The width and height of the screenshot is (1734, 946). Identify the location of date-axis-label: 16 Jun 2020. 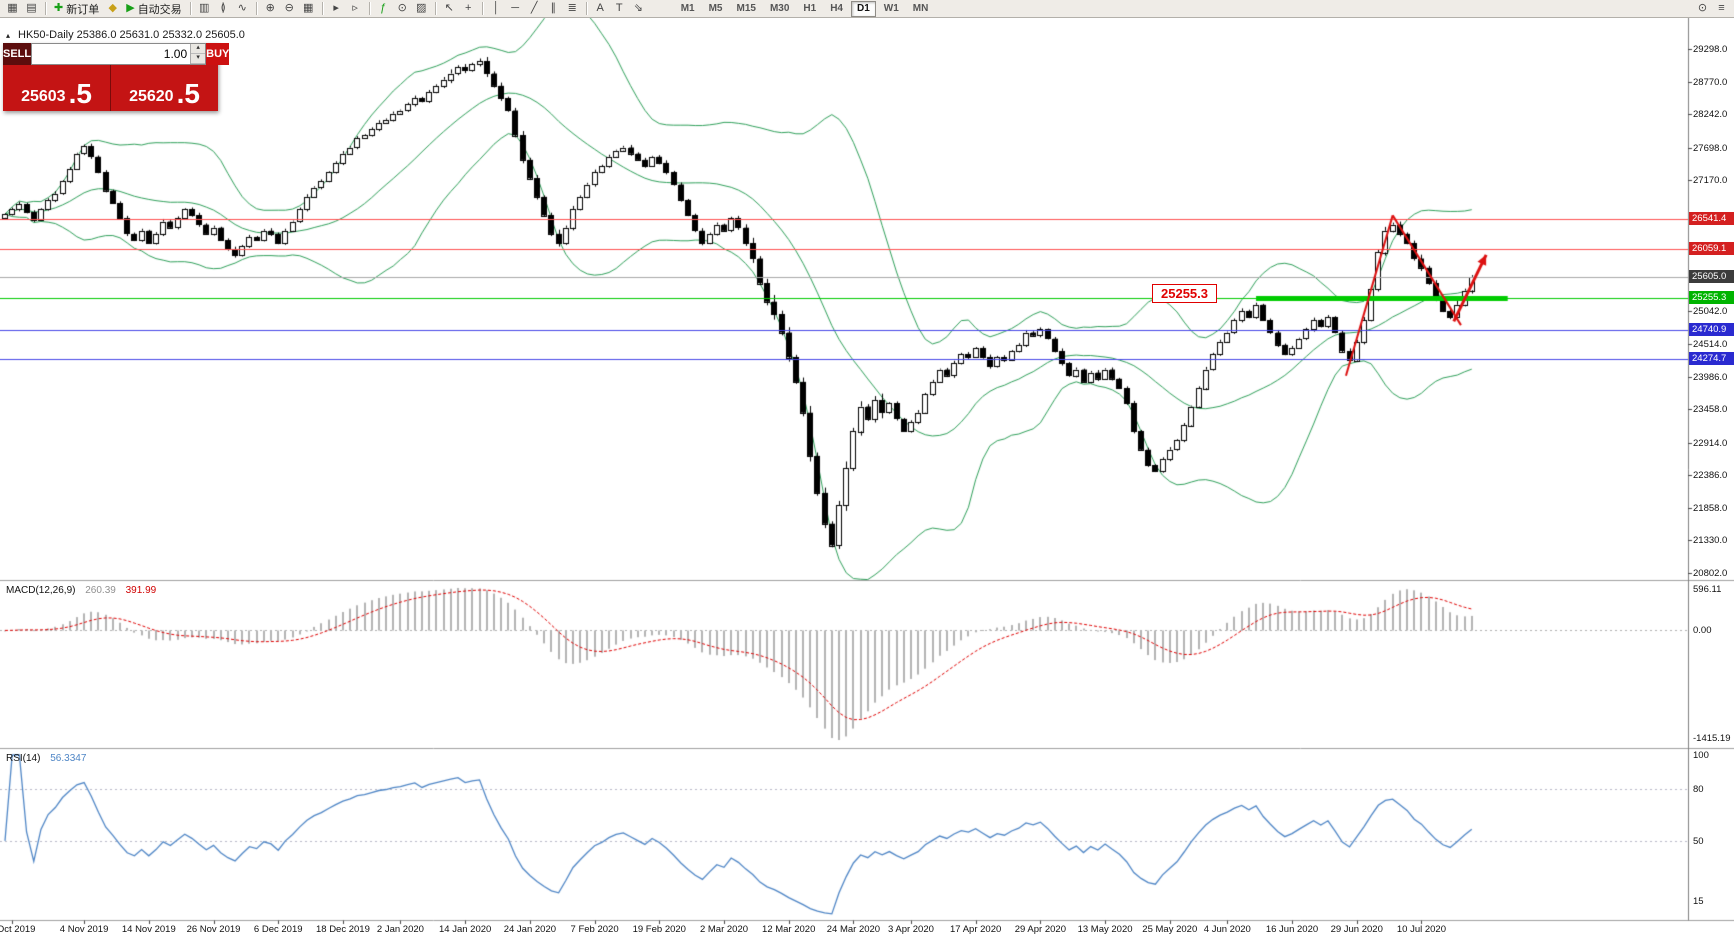
(1292, 929).